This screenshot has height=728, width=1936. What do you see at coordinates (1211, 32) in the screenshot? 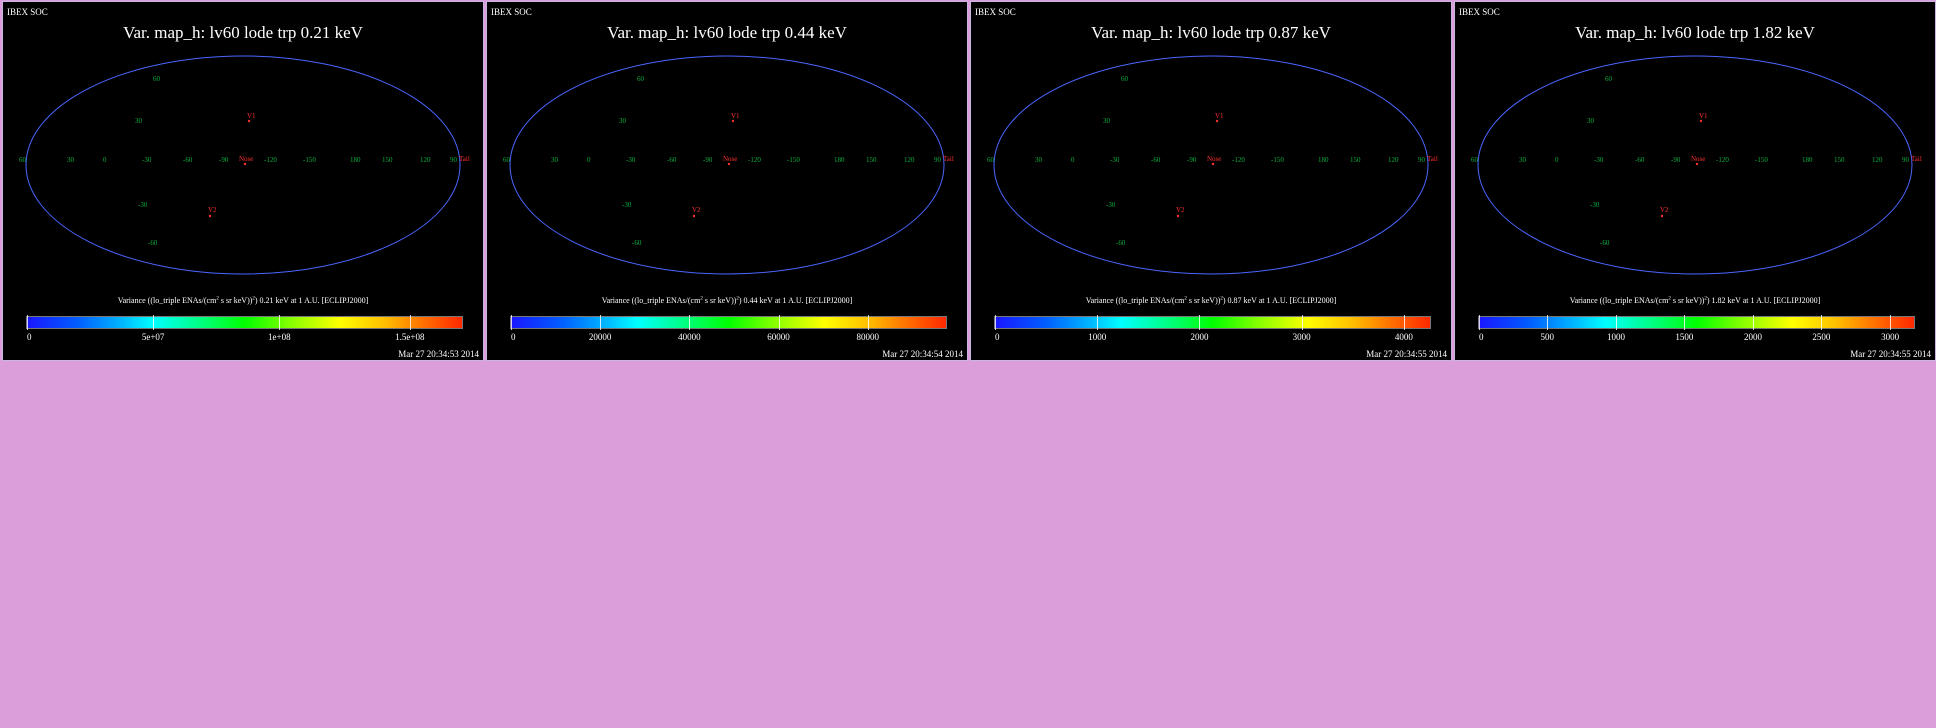
I see `panel-title: Var. map_h: lv60 lode trp 0.87 keV` at bounding box center [1211, 32].